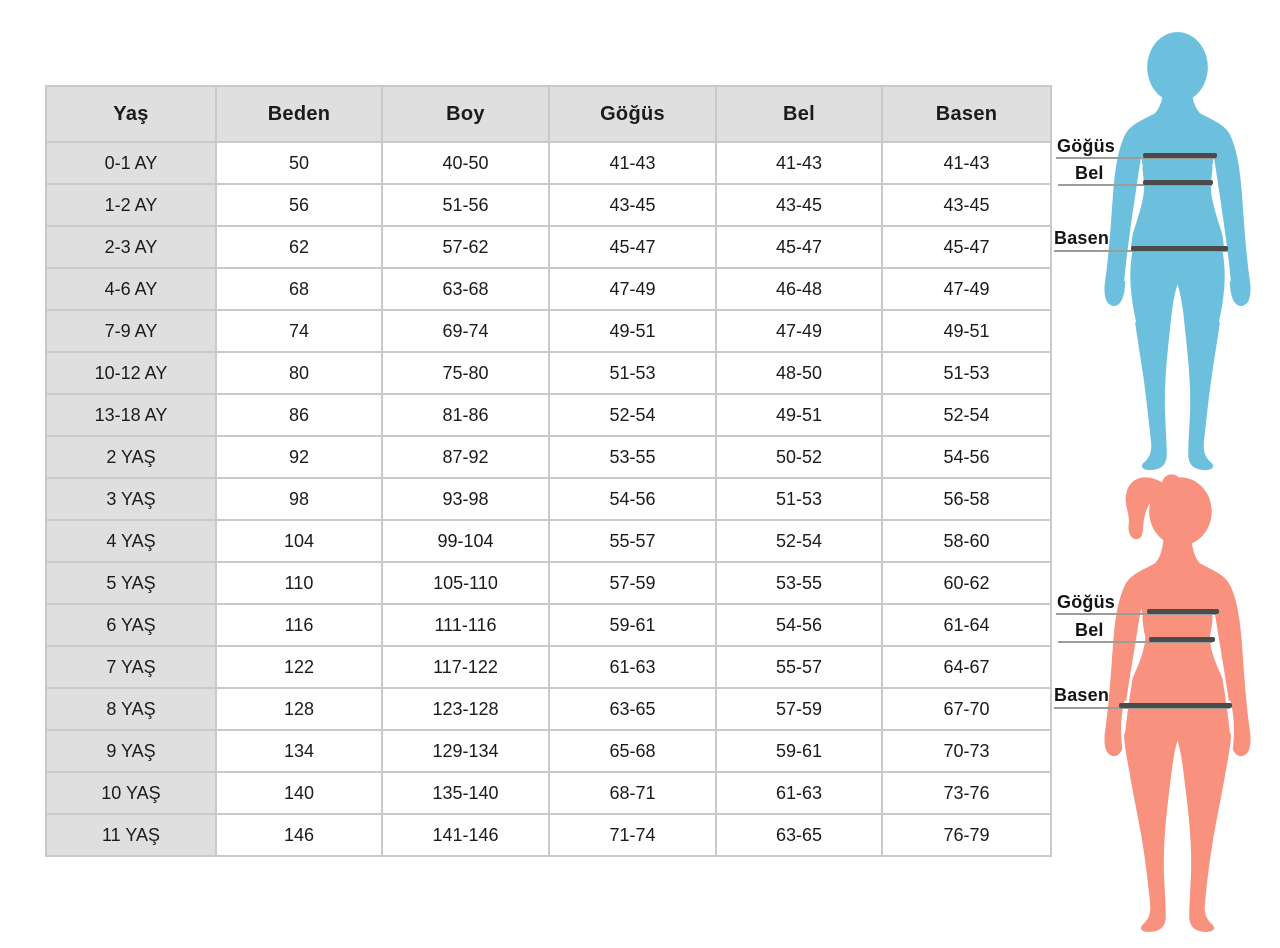 The image size is (1280, 948). What do you see at coordinates (966, 541) in the screenshot?
I see `value-cell: 58-60` at bounding box center [966, 541].